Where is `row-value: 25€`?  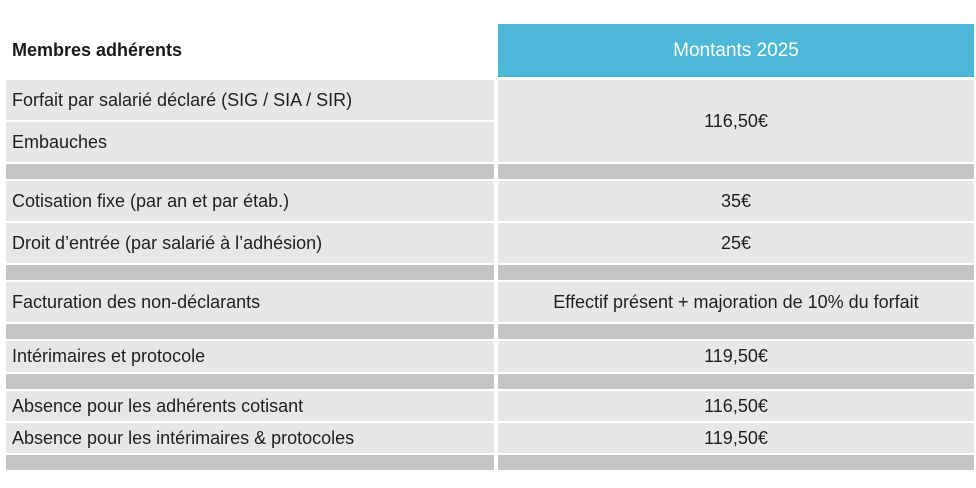 row-value: 25€ is located at coordinates (736, 243).